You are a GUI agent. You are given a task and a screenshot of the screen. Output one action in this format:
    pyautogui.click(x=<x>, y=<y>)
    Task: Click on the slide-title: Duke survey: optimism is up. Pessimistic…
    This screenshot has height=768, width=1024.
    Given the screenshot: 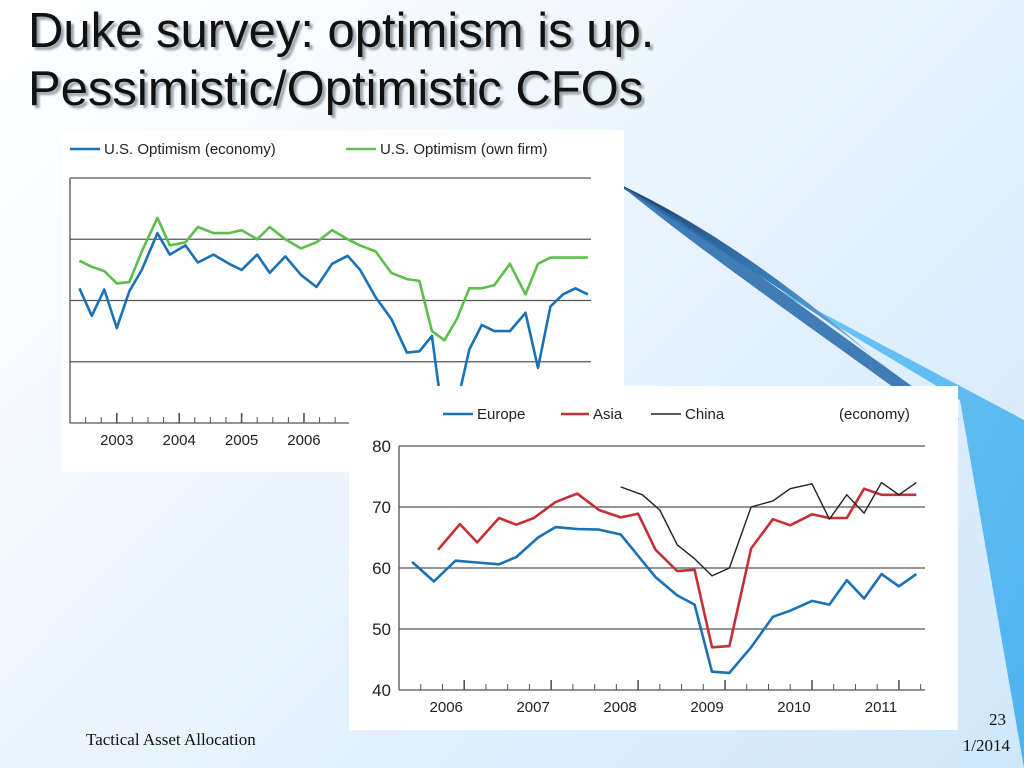 What is the action you would take?
    pyautogui.click(x=341, y=60)
    